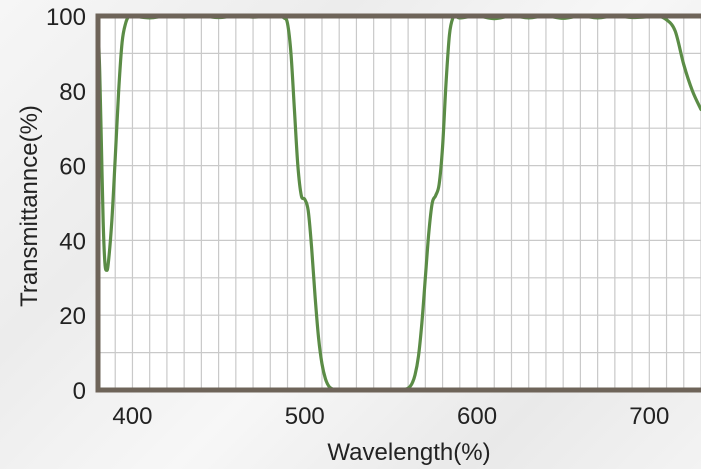  I want to click on x-tick-label: 700, so click(649, 416).